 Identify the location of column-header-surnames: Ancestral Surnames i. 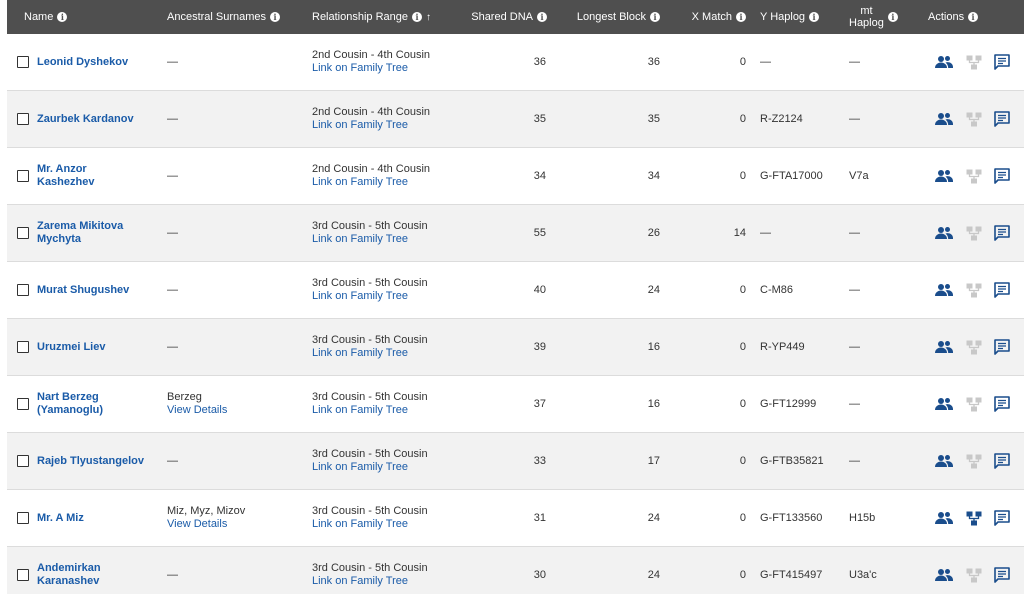
(224, 17).